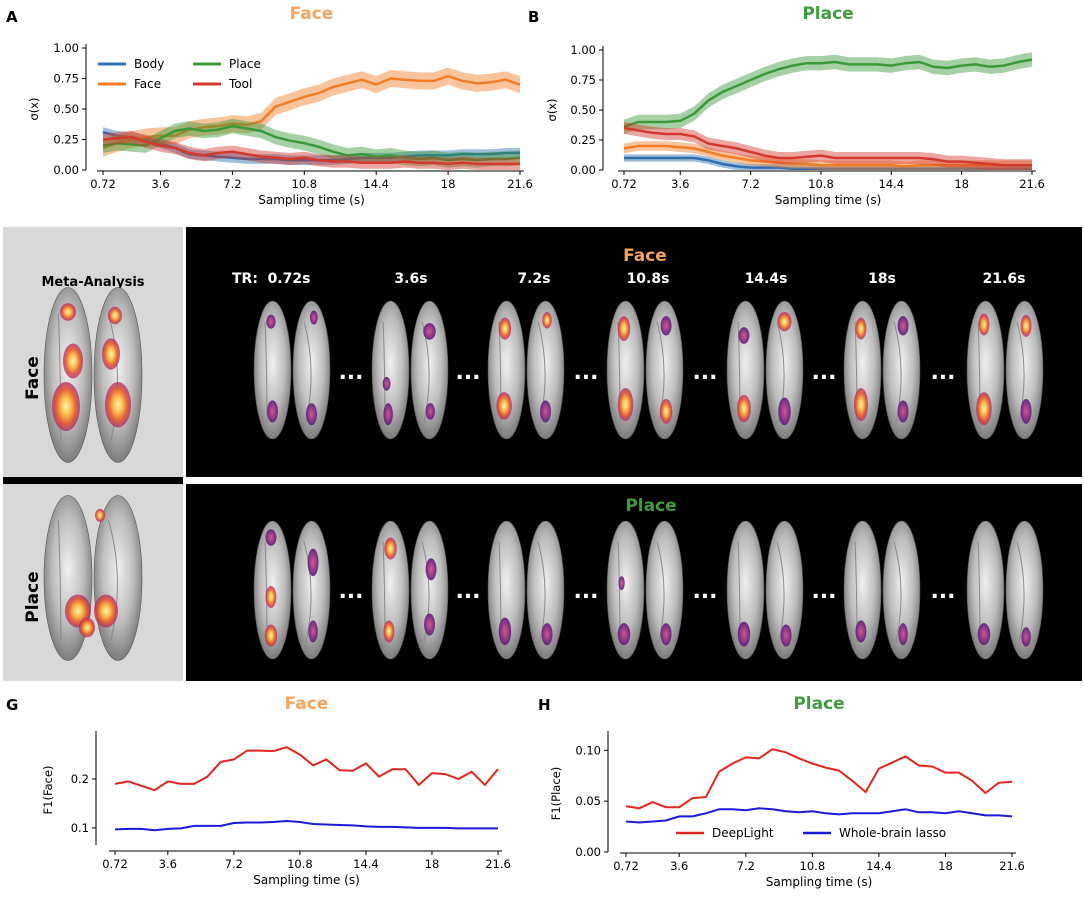 The width and height of the screenshot is (1084, 902). What do you see at coordinates (588, 852) in the screenshot?
I see `y-tick-label: 0.00` at bounding box center [588, 852].